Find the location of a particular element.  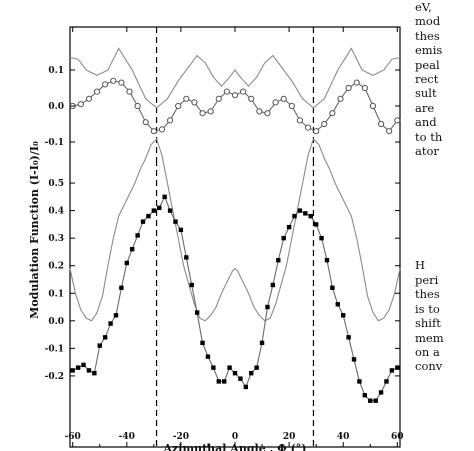

x-tick-label: 20 is located at coordinates (289, 437).